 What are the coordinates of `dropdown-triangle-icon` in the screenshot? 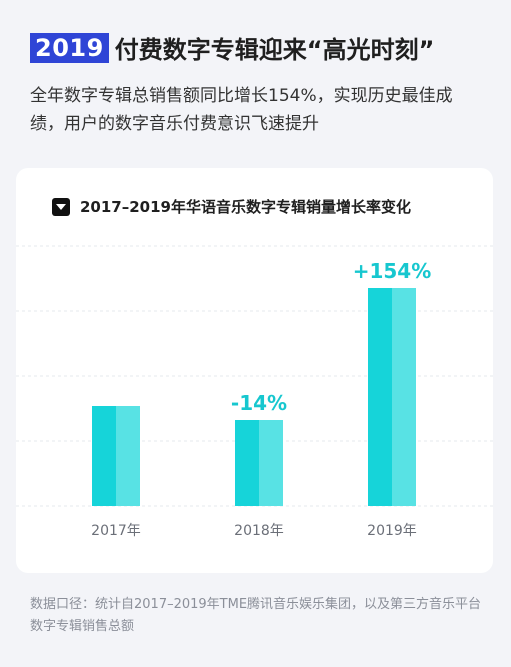 It's located at (61, 206).